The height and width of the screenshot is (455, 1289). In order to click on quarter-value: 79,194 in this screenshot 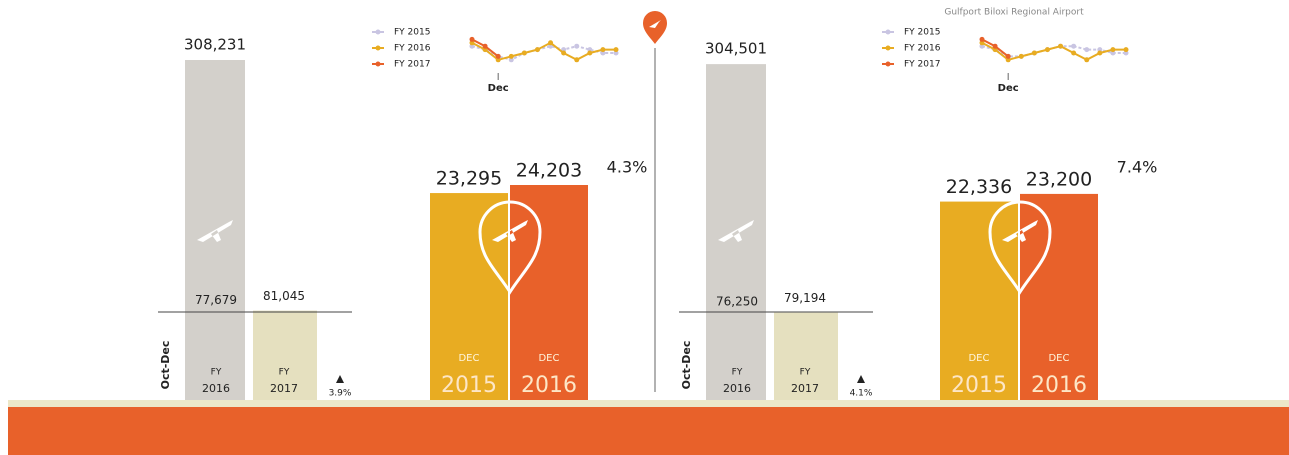, I will do `click(805, 298)`.